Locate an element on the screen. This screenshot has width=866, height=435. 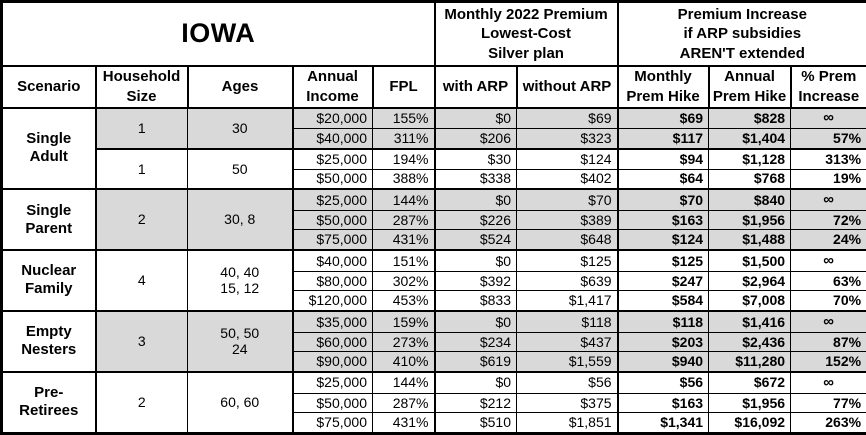
income-cell: $90,000 is located at coordinates (332, 362).